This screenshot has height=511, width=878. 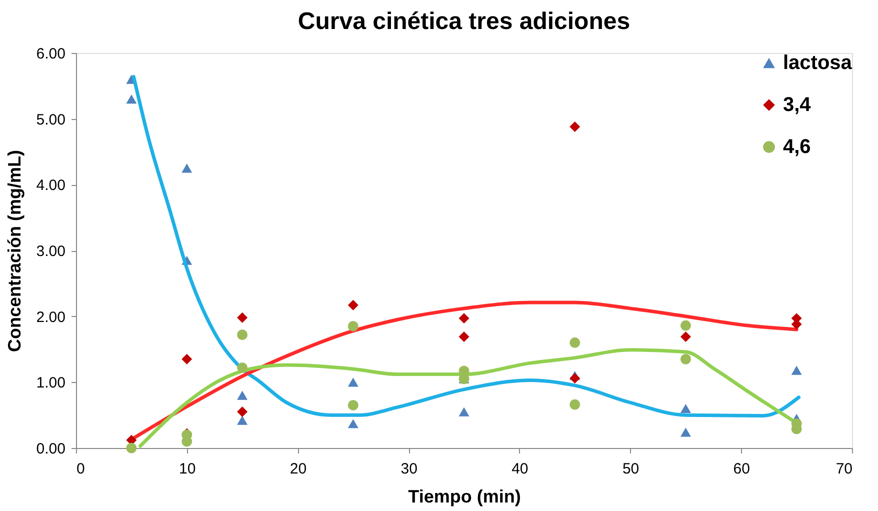 I want to click on x-tick-label: 30, so click(x=409, y=469).